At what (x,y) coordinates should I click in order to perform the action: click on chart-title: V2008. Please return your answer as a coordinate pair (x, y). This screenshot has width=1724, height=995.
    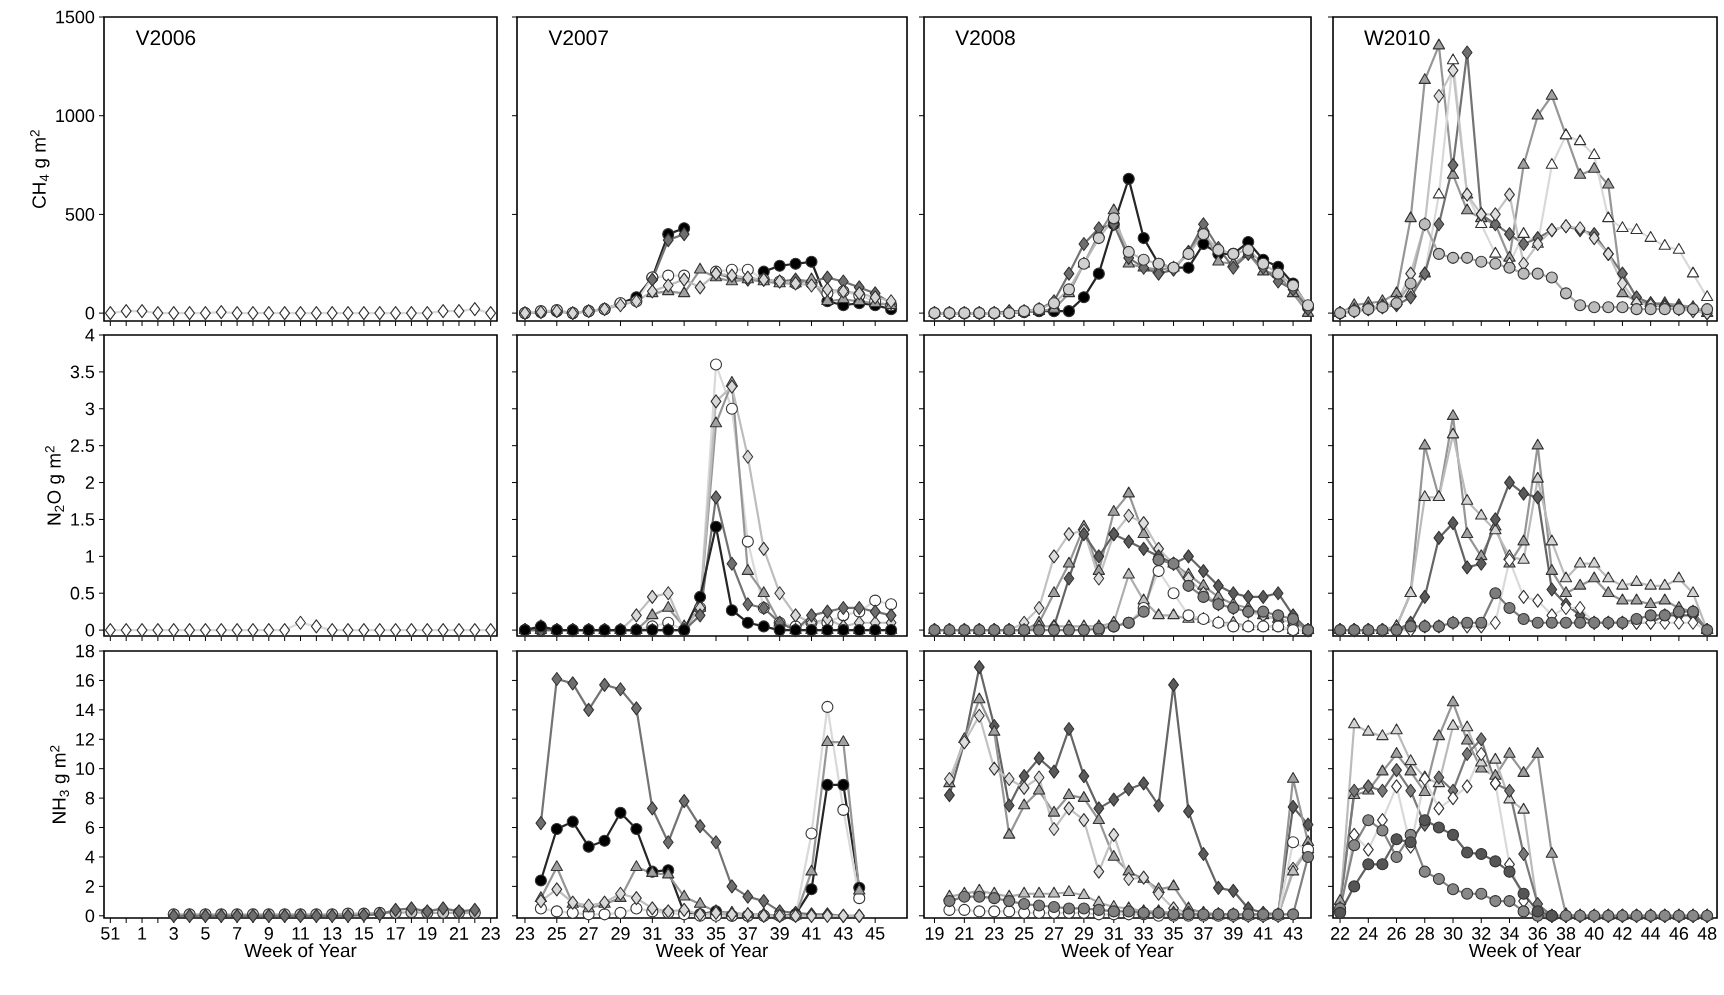
    Looking at the image, I should click on (985, 38).